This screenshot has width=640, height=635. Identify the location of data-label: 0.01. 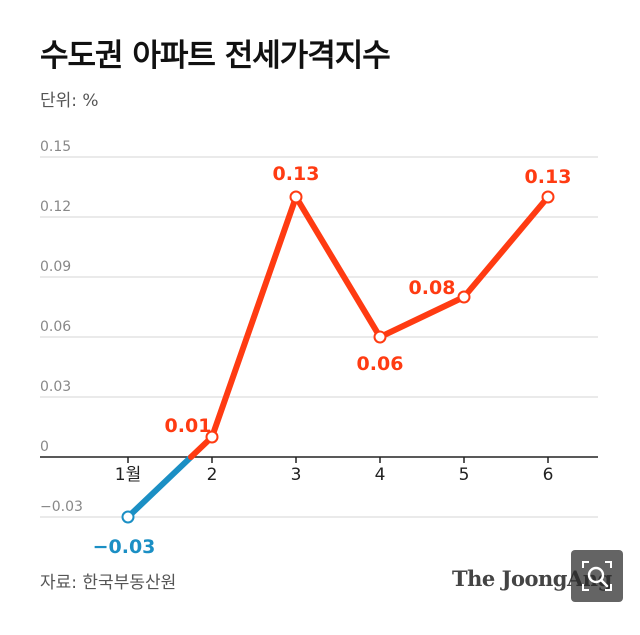
(188, 426).